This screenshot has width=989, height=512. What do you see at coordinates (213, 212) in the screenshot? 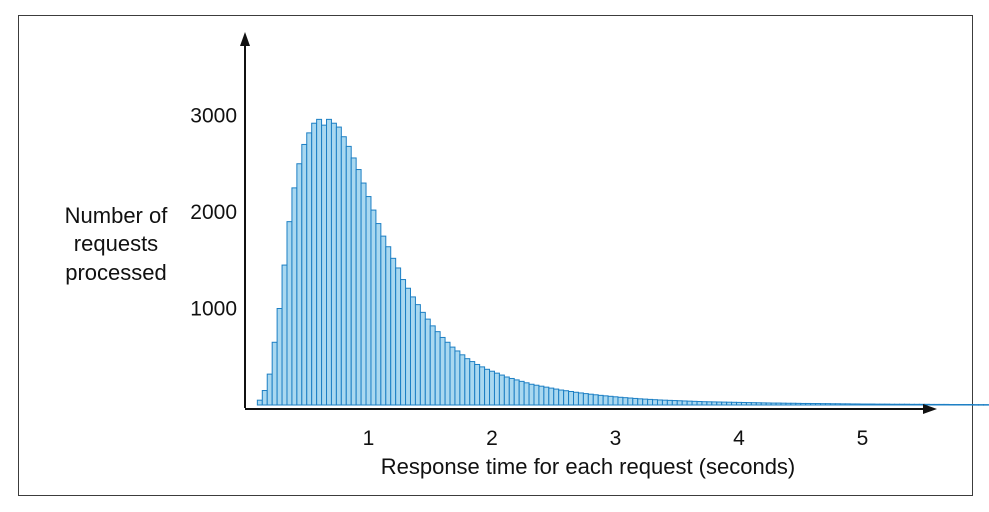
I see `y-tick-label: 2000` at bounding box center [213, 212].